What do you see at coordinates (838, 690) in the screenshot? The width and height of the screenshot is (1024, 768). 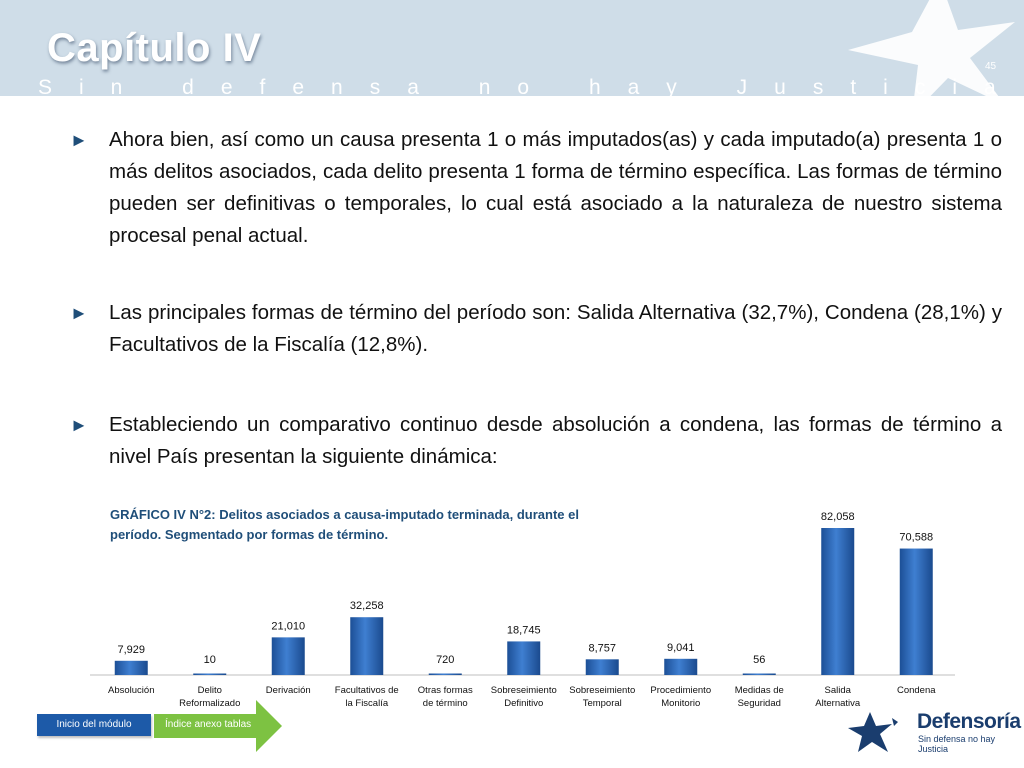 I see `category-tick-label: Salida` at bounding box center [838, 690].